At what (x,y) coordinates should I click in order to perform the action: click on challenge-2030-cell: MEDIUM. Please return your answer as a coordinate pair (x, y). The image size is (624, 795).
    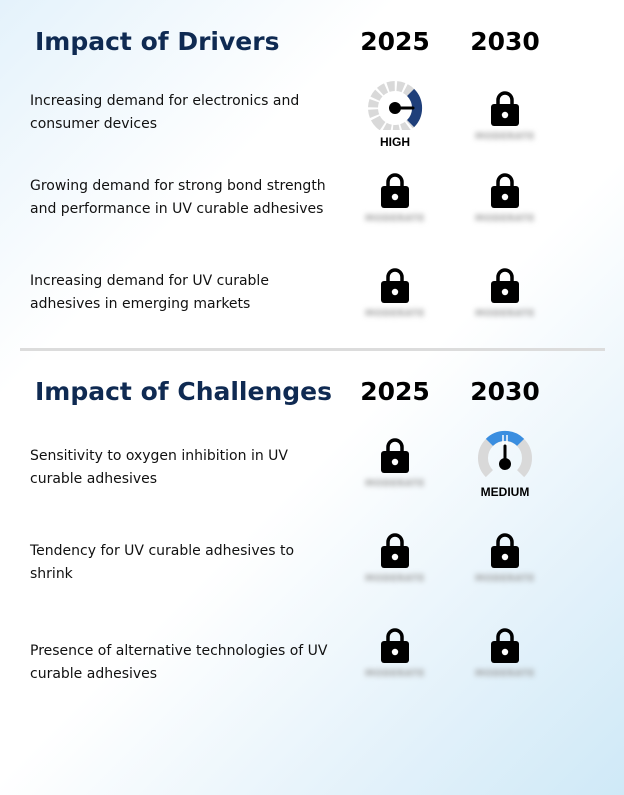
    Looking at the image, I should click on (505, 477).